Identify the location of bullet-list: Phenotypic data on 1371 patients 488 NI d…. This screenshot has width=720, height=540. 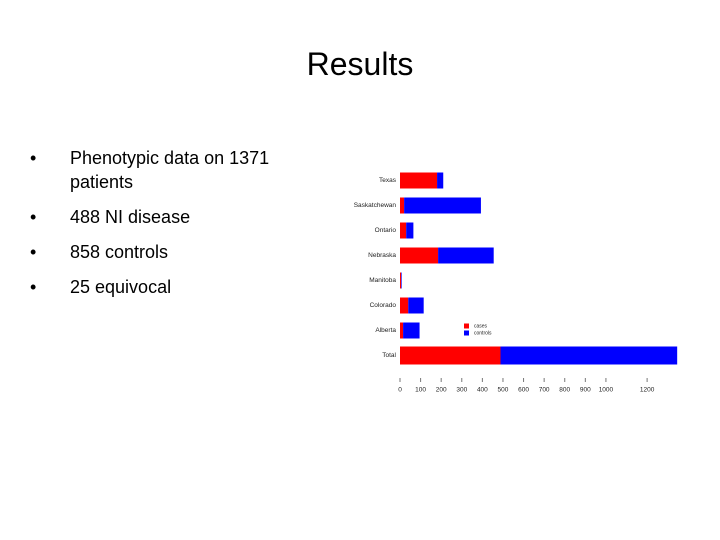
(170, 228).